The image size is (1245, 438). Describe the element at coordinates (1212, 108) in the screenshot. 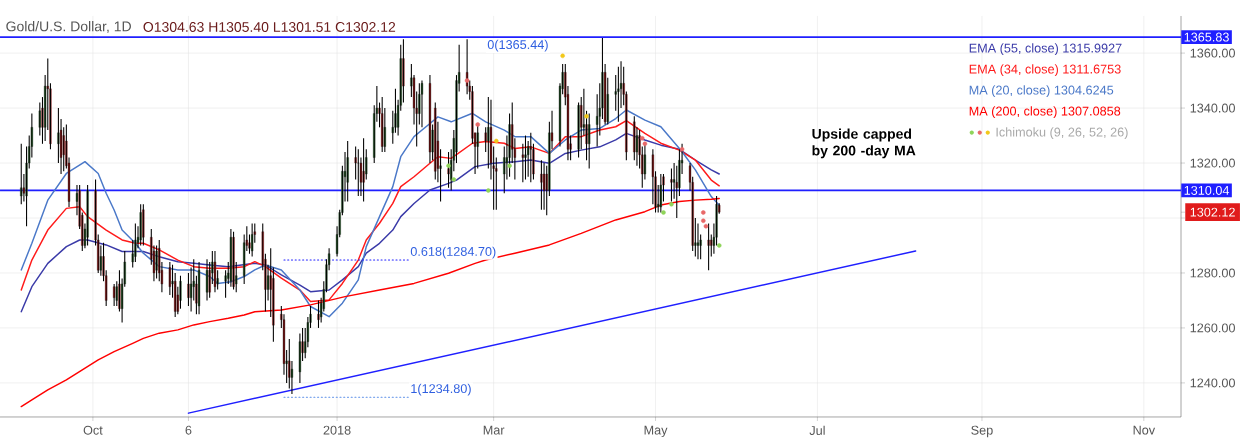

I see `y-tick-label: 1340.00` at that location.